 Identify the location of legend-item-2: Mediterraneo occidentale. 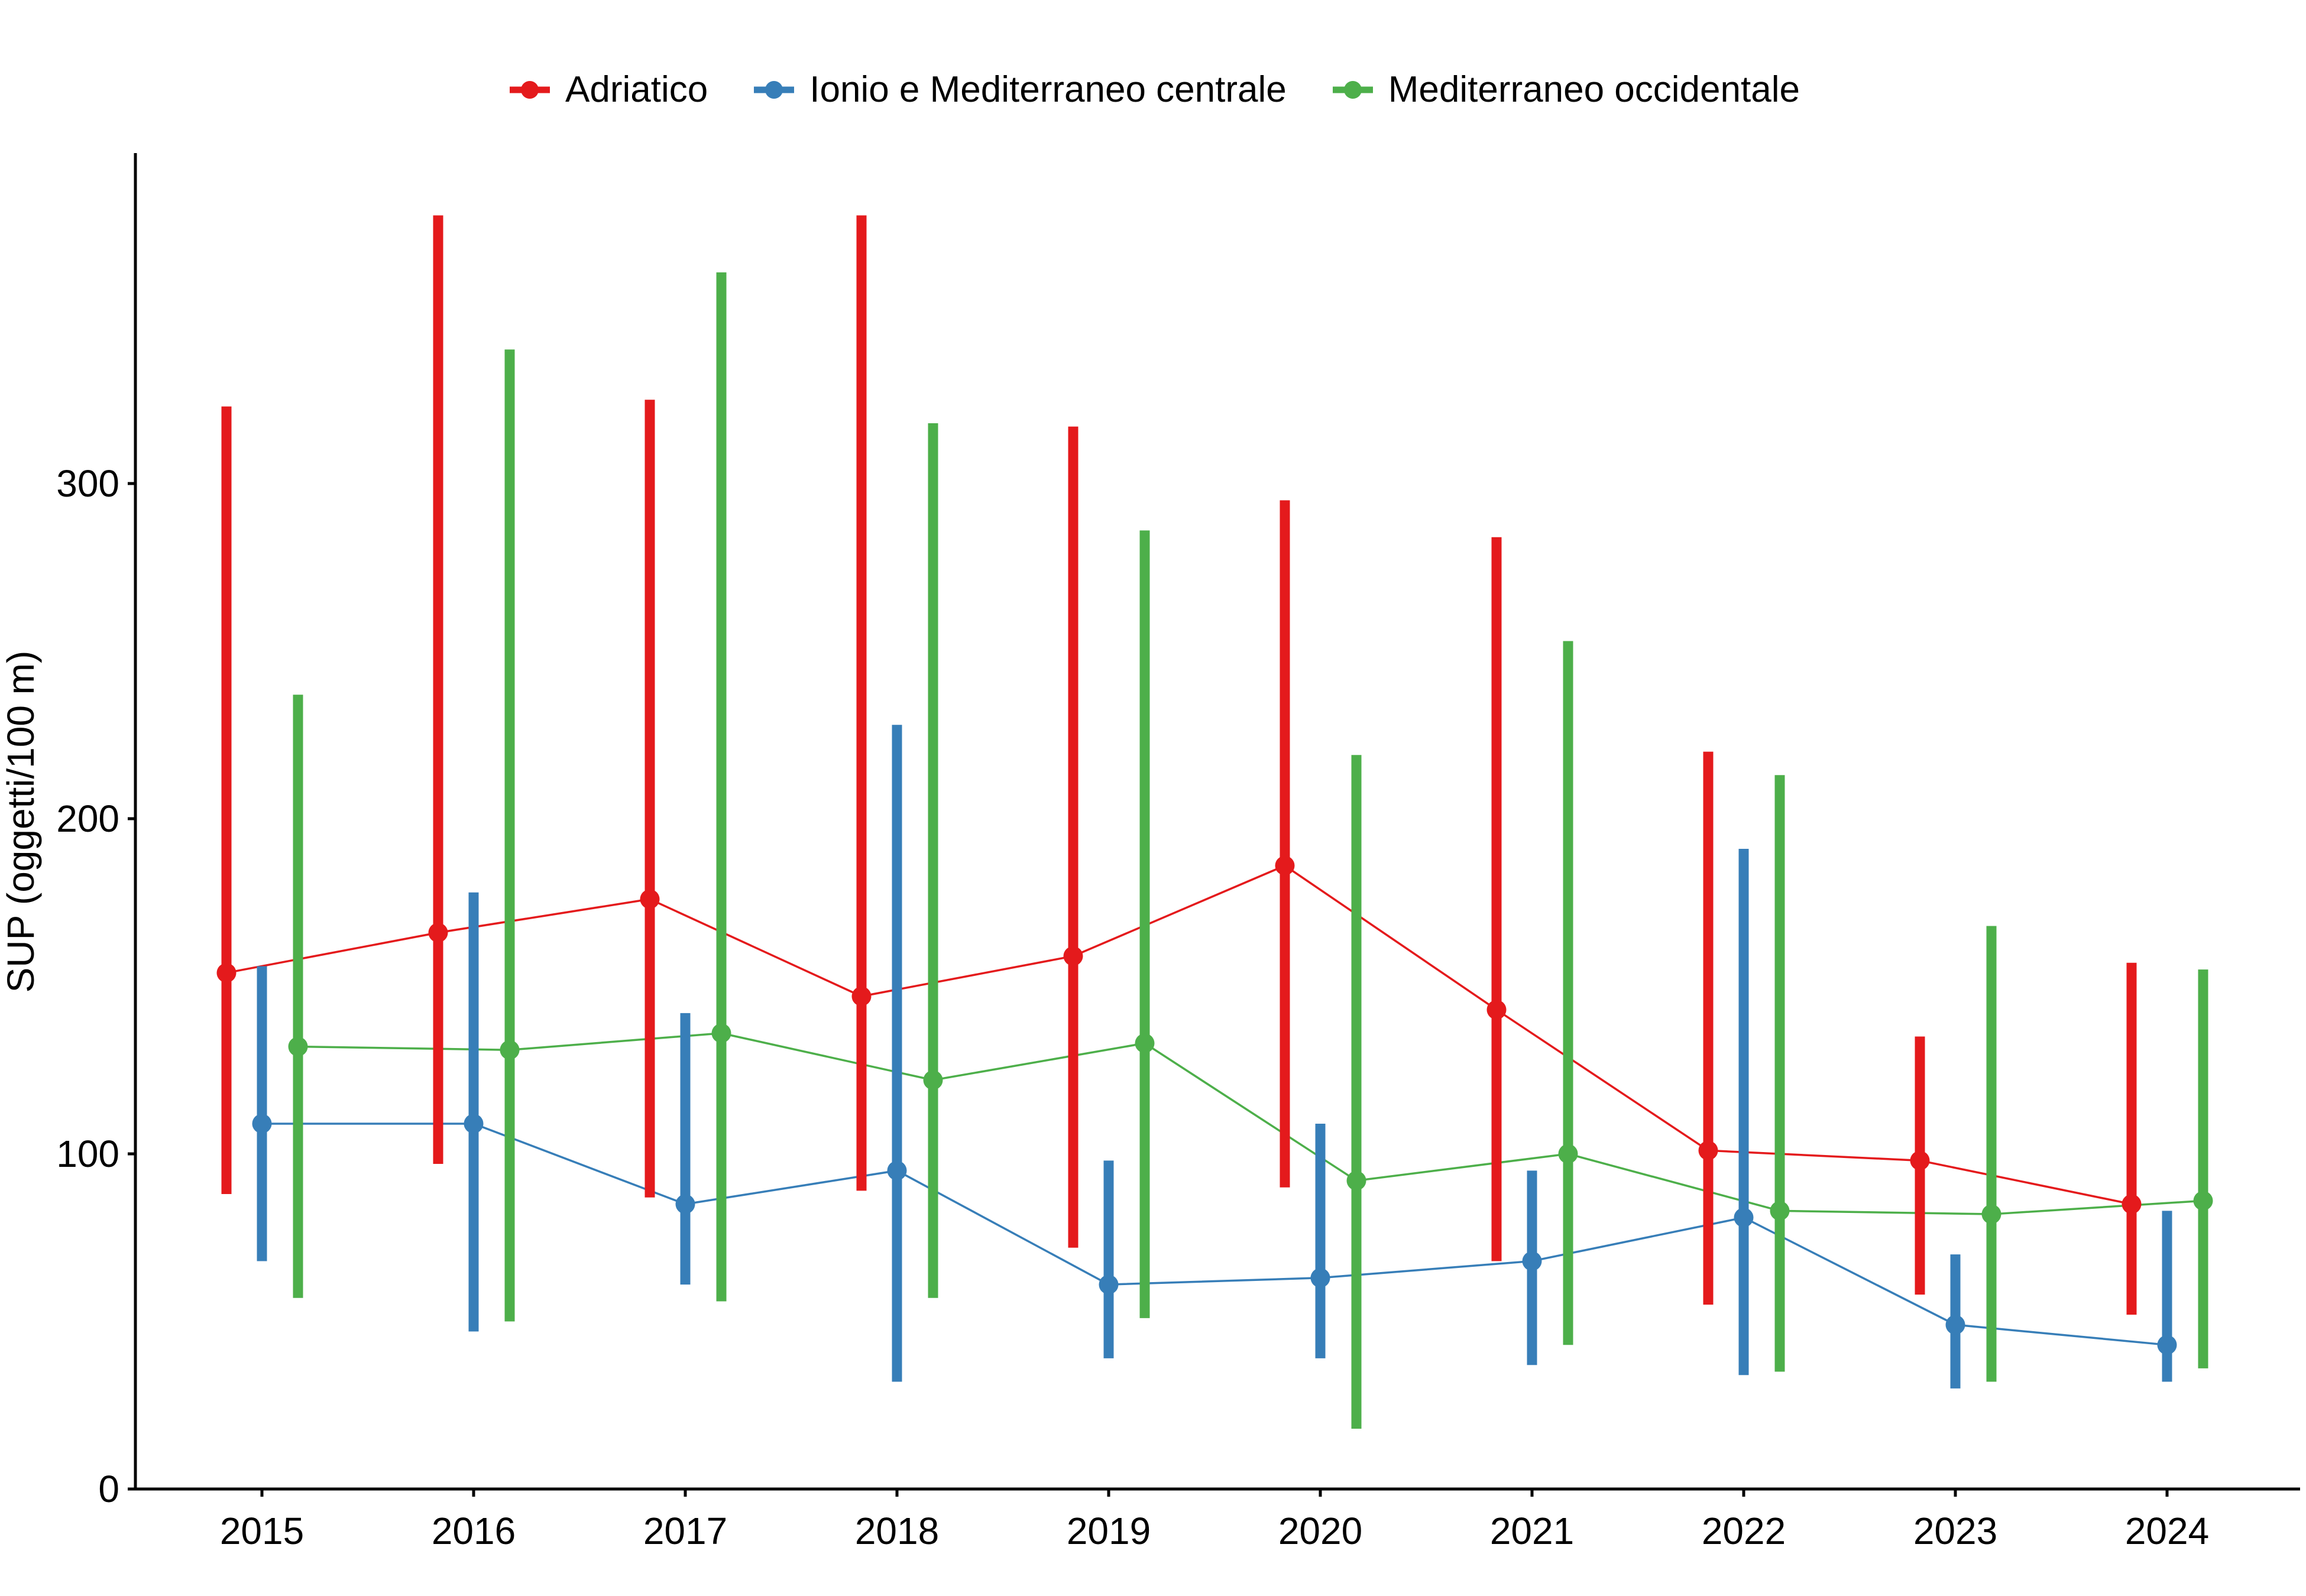
(1564, 90).